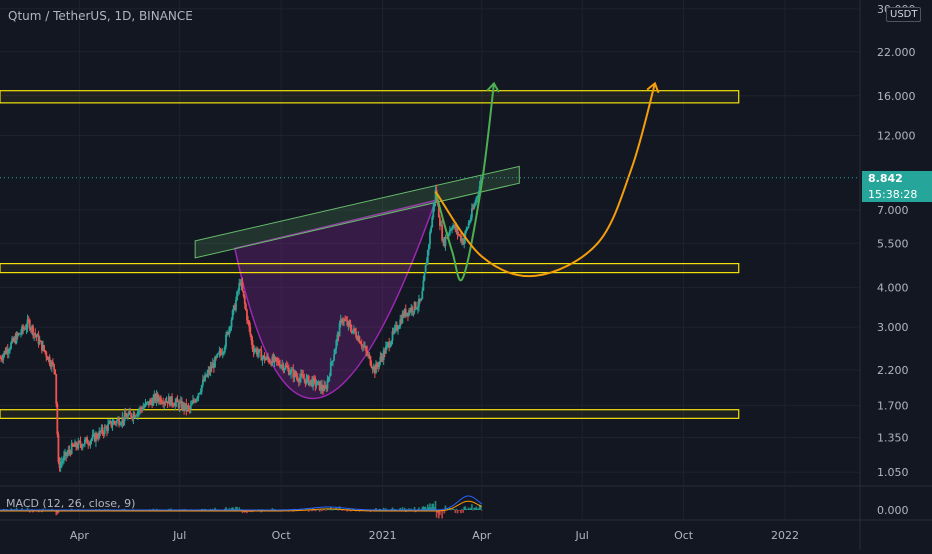 This screenshot has width=932, height=554. What do you see at coordinates (684, 535) in the screenshot?
I see `time-axis-tick: Oct` at bounding box center [684, 535].